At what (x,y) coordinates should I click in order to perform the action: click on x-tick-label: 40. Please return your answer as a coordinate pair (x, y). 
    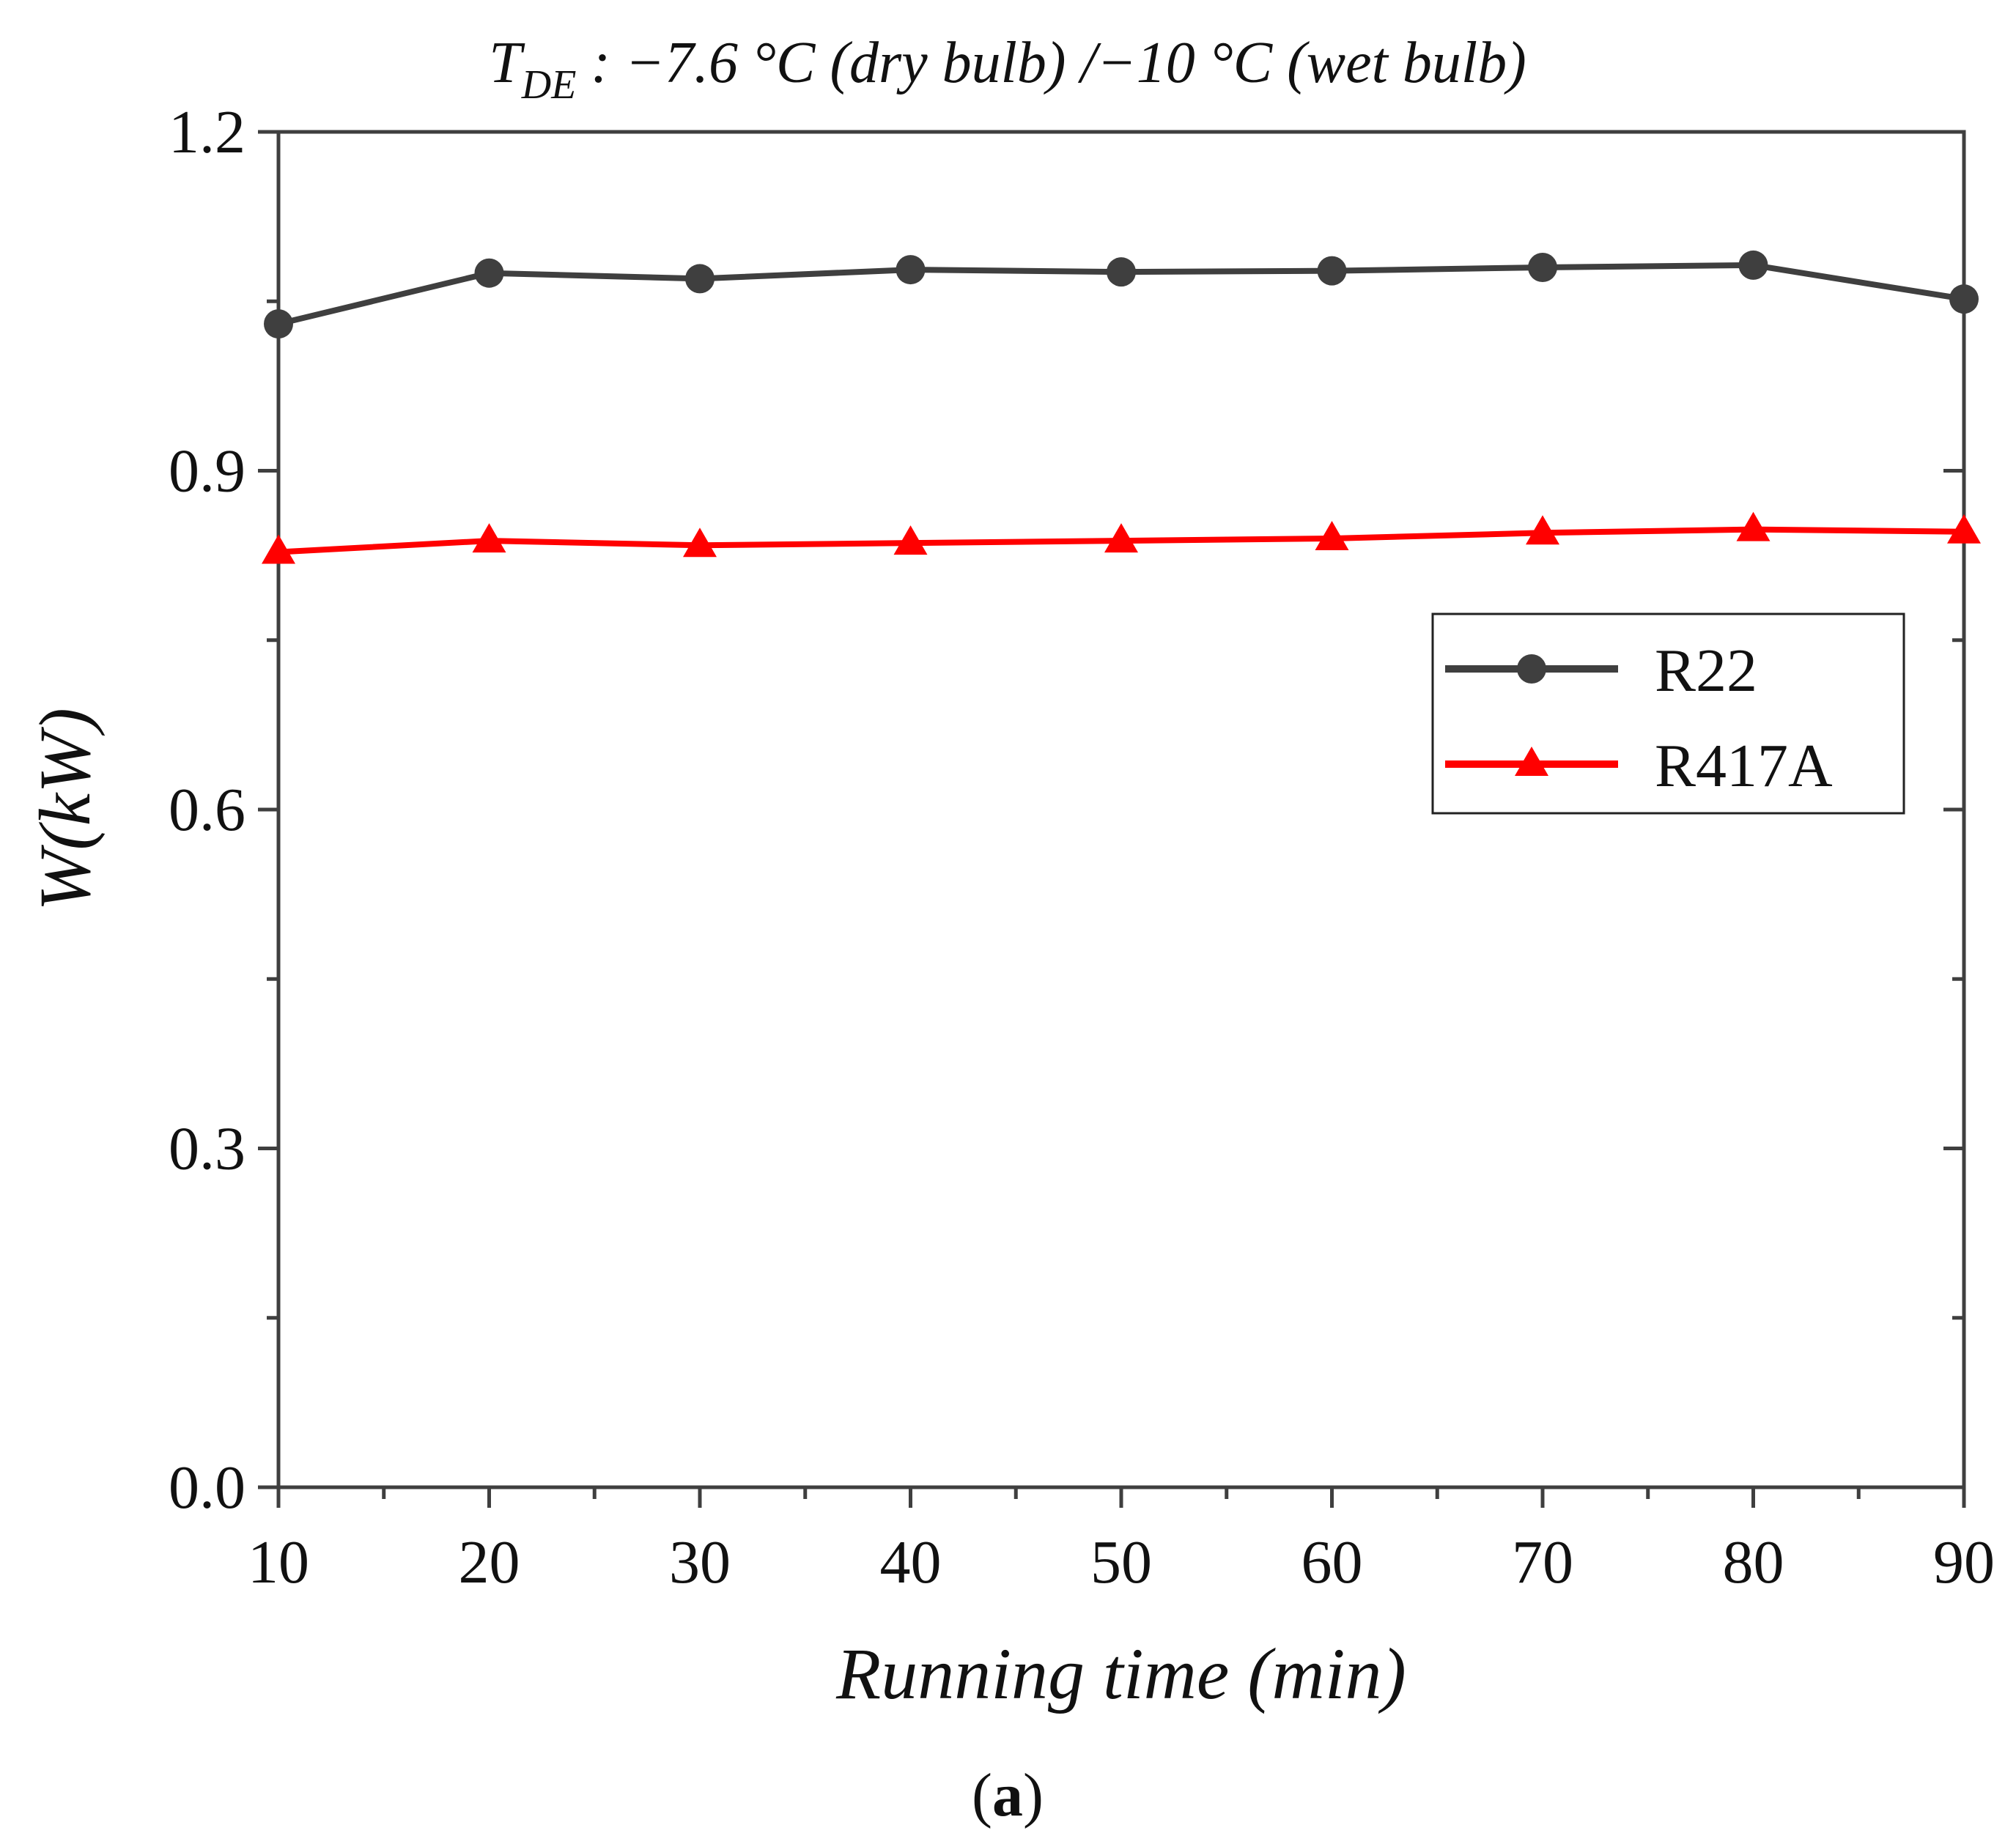
    Looking at the image, I should click on (911, 1562).